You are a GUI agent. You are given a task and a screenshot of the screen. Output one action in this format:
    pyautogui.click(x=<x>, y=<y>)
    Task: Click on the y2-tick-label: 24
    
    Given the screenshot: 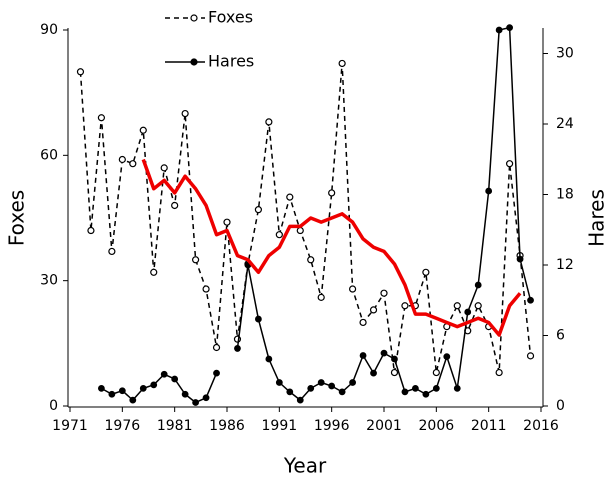 What is the action you would take?
    pyautogui.click(x=565, y=124)
    